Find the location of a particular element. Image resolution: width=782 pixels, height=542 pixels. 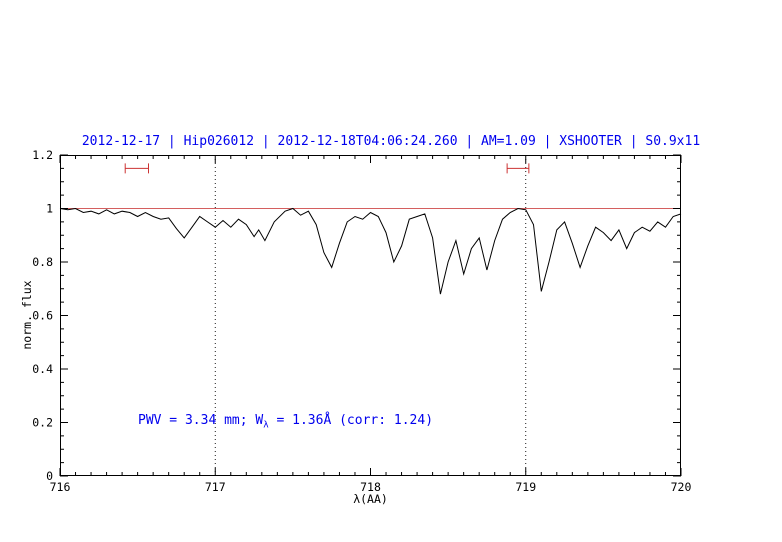

x-axis-label: λ(AA) is located at coordinates (370, 499).